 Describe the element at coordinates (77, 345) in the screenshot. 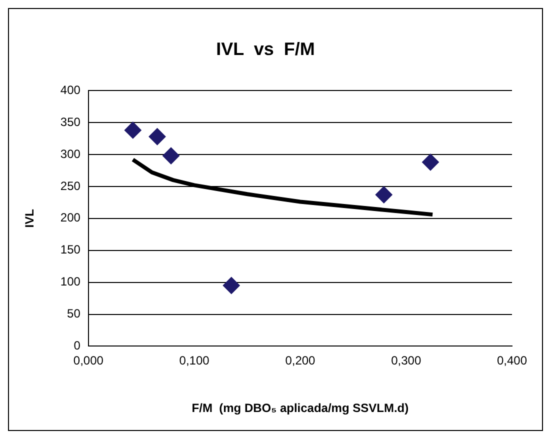

I see `y-tick-label: 0` at that location.